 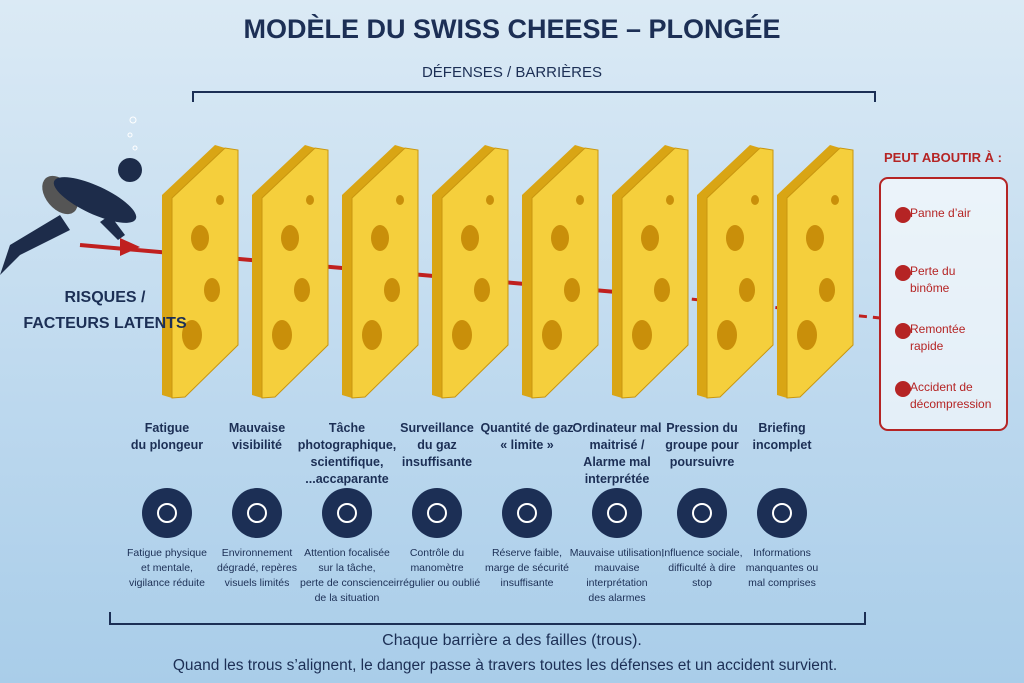 What do you see at coordinates (617, 568) in the screenshot?
I see `barrier-detail: mauvaise` at bounding box center [617, 568].